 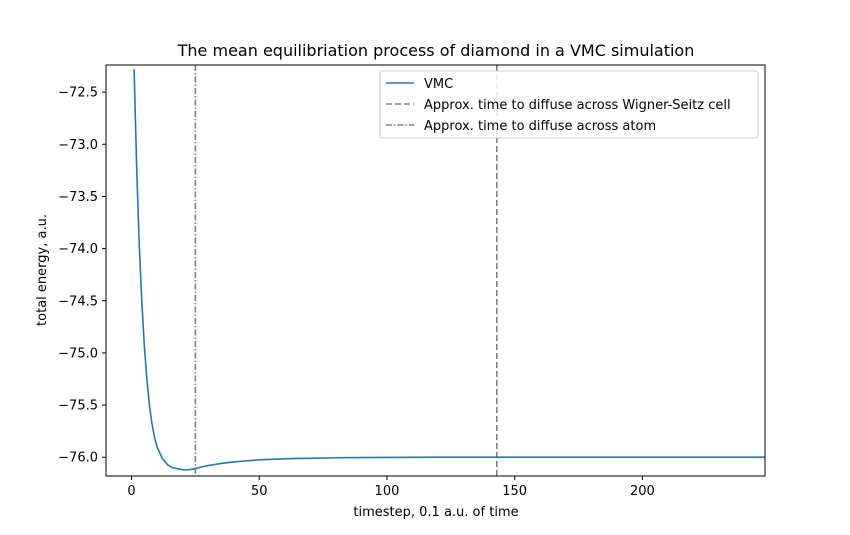 I want to click on legend-label-vmc: VMC, so click(x=438, y=84).